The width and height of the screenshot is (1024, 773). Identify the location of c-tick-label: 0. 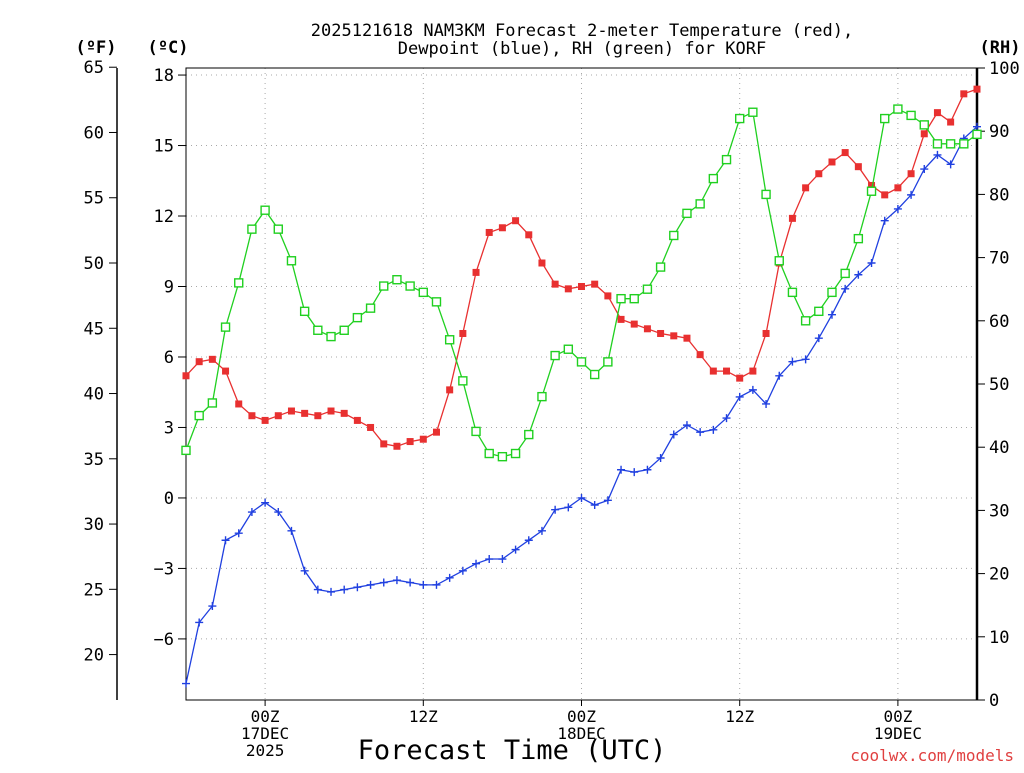
(169, 499).